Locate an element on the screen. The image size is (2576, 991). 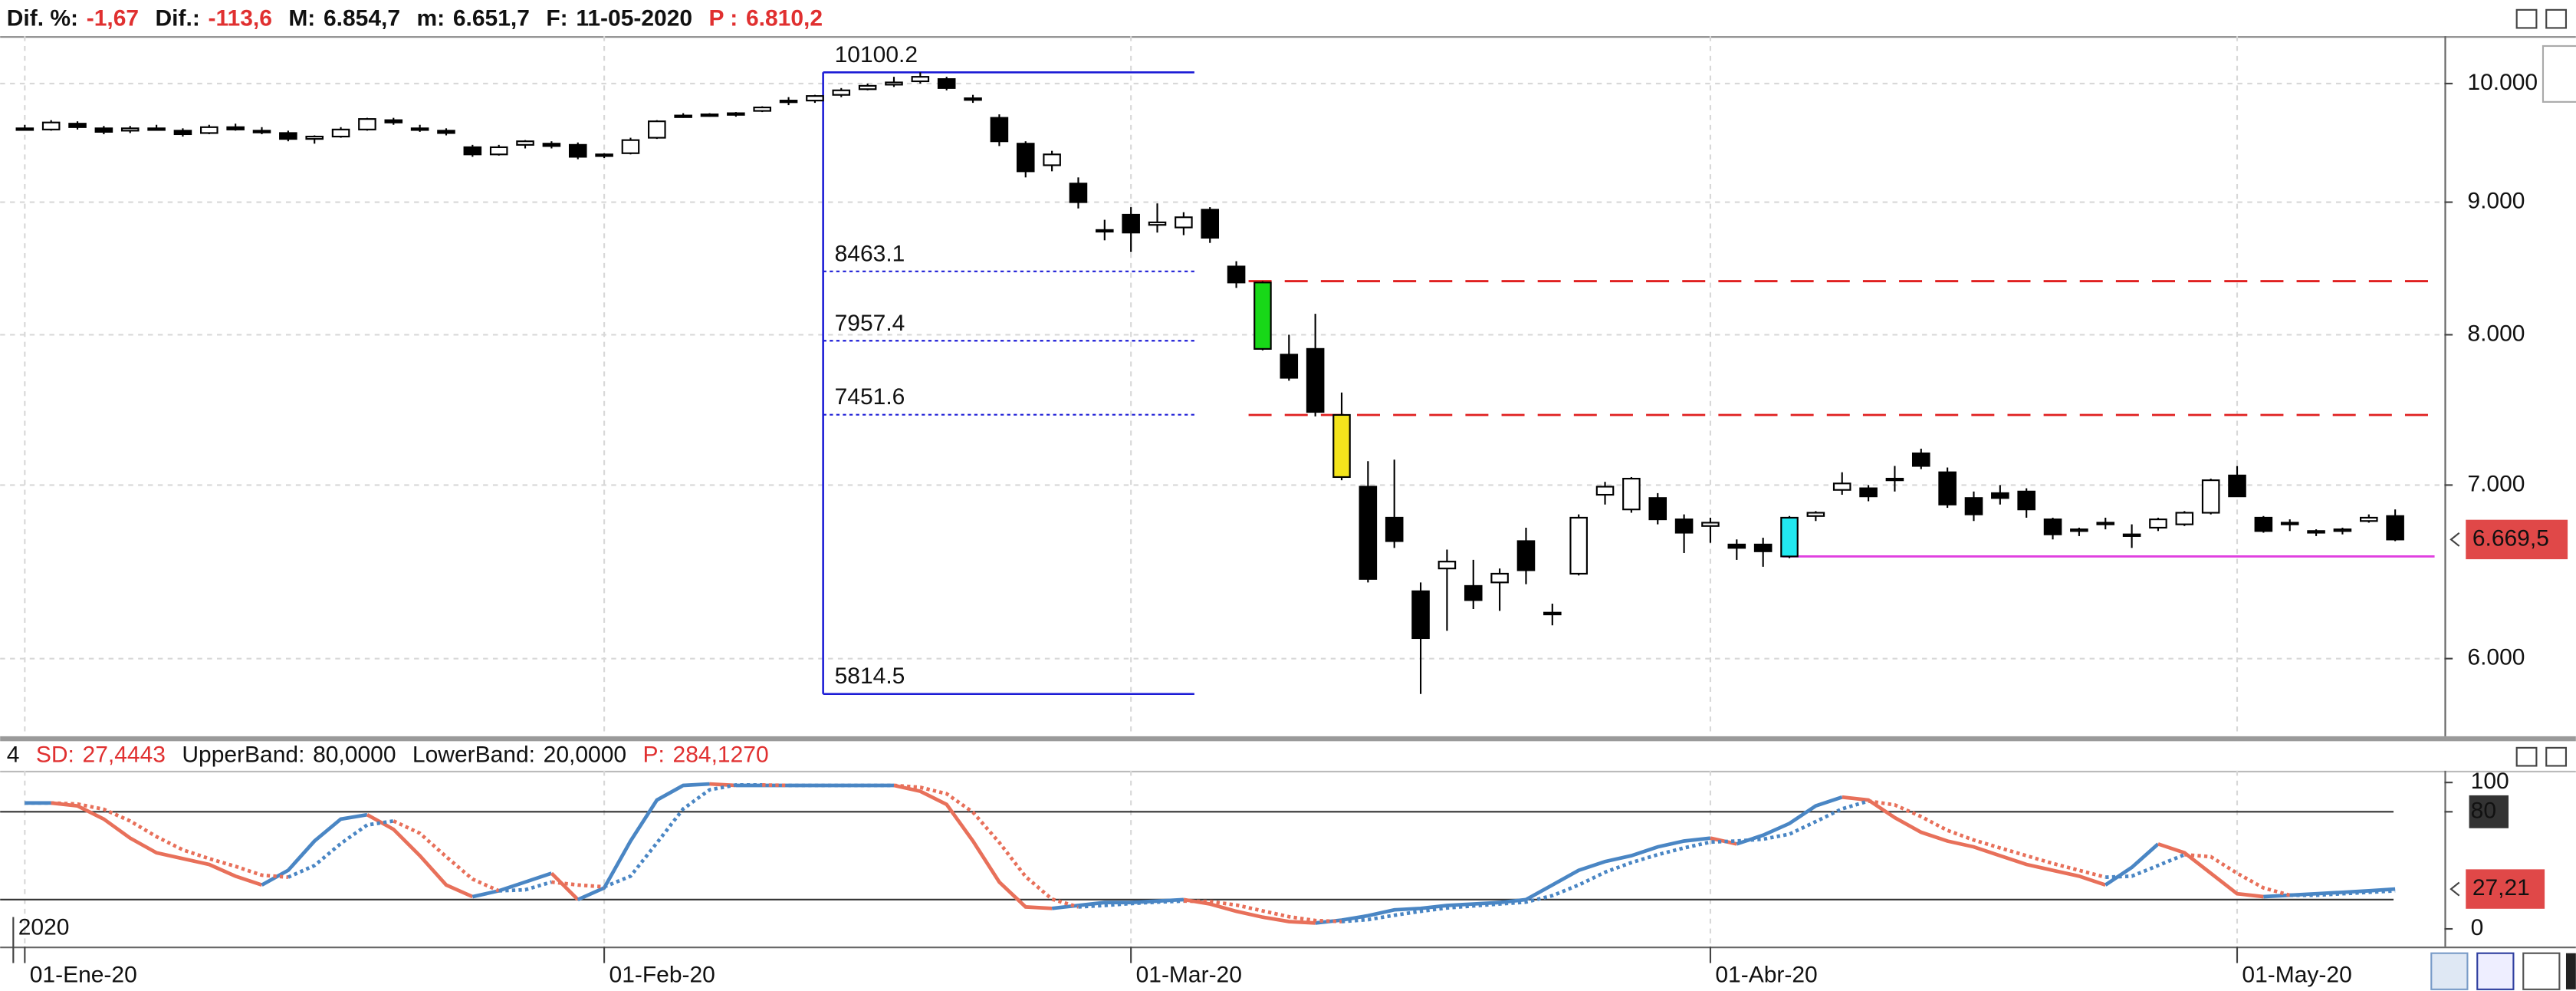
y-tick-label: 10.000 is located at coordinates (2502, 82).